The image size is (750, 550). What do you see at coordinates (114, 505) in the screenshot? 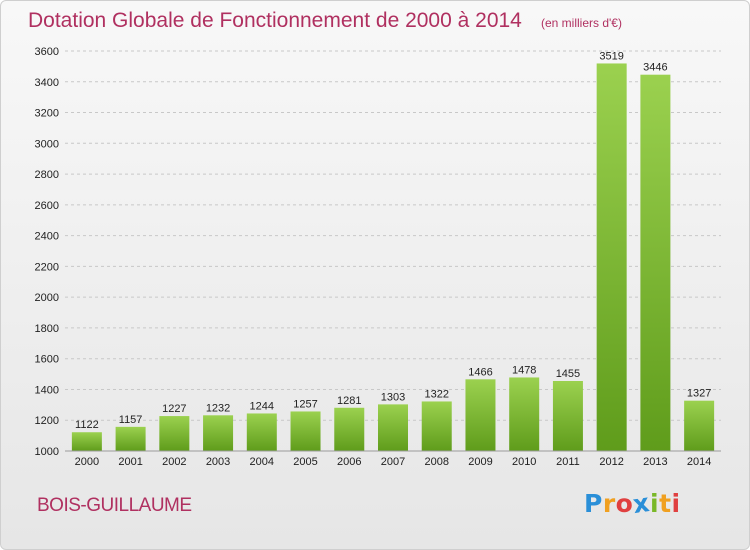
I see `place-name: BOIS-GUILLAUME` at bounding box center [114, 505].